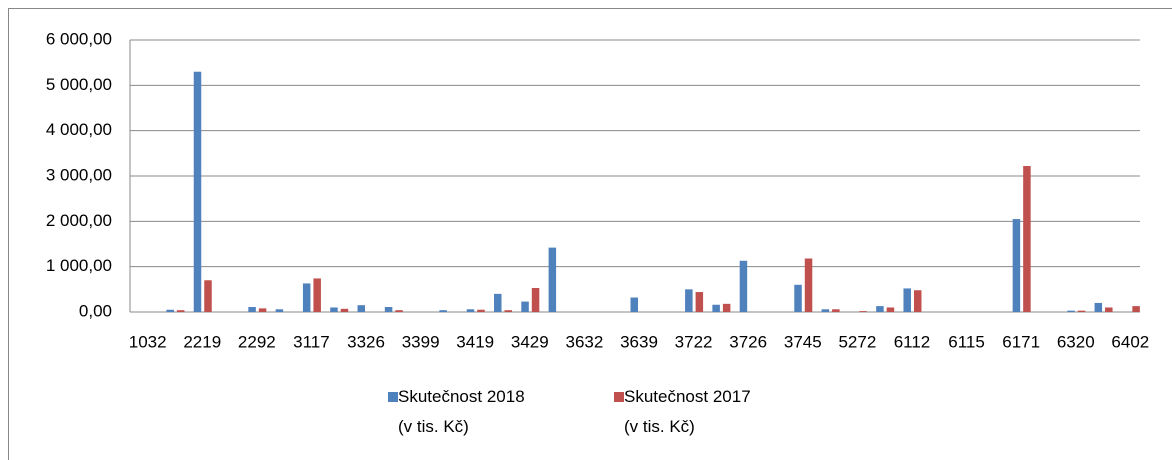  Describe the element at coordinates (694, 341) in the screenshot. I see `x-tick-label: 3722` at that location.